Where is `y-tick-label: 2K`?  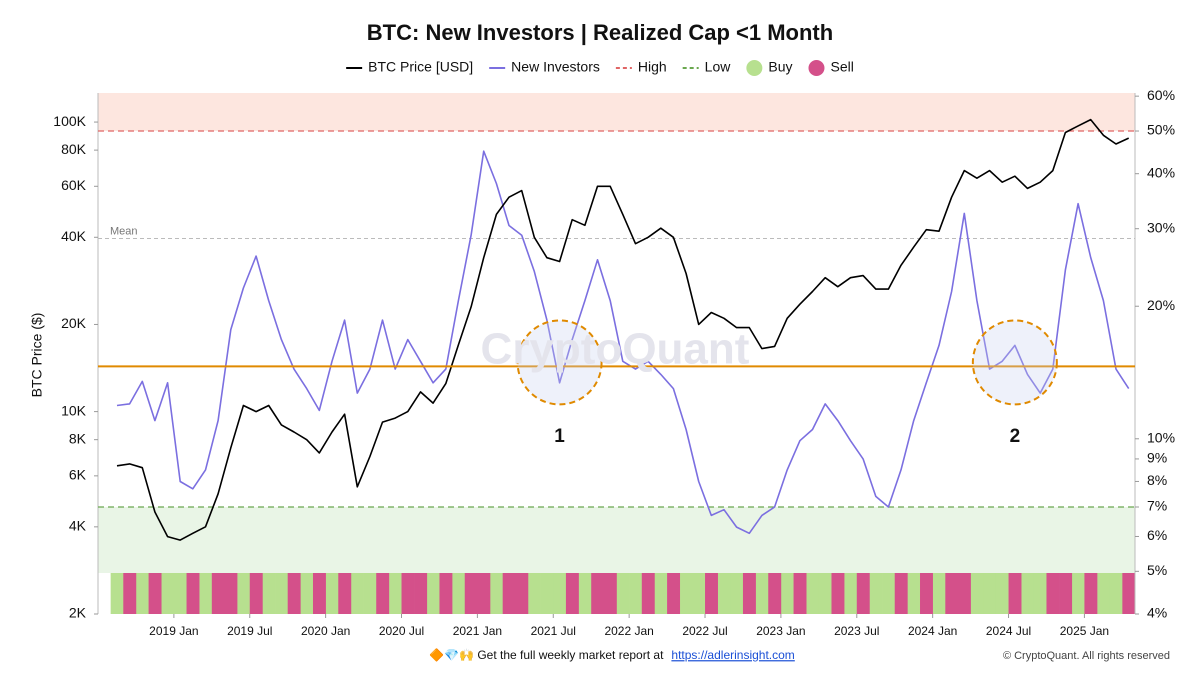
y-tick-label: 2K is located at coordinates (78, 613).